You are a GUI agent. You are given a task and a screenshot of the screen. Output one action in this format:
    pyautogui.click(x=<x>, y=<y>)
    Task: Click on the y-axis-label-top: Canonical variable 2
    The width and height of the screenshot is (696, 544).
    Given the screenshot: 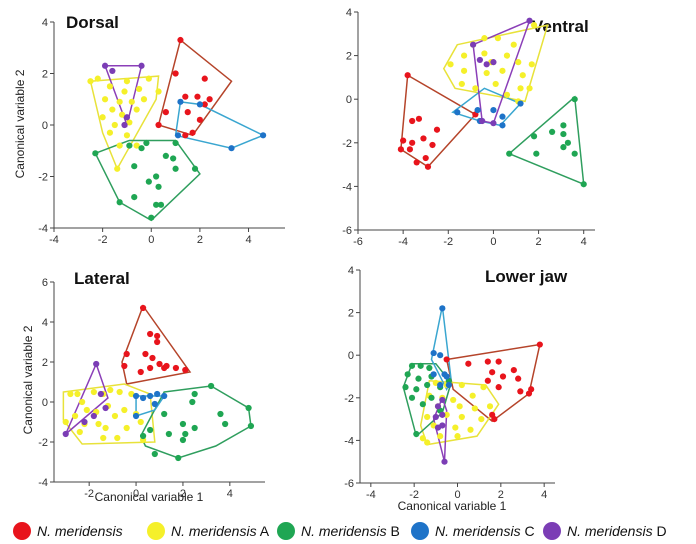 What is the action you would take?
    pyautogui.click(x=20, y=123)
    